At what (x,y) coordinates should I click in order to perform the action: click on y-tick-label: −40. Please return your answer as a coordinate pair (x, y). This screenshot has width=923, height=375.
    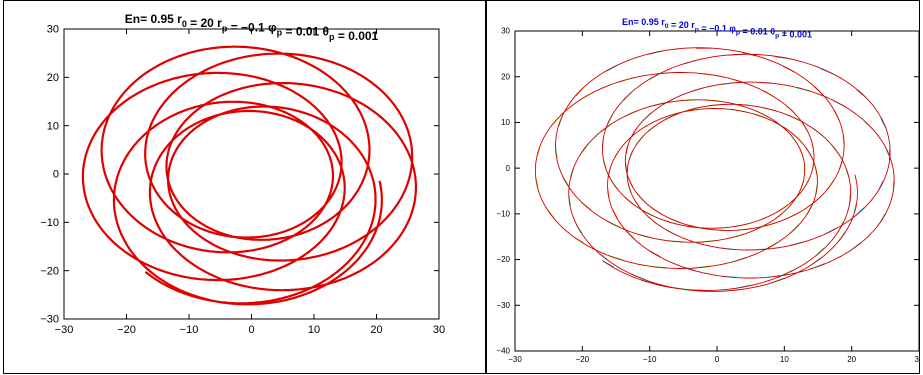
    Looking at the image, I should click on (503, 351).